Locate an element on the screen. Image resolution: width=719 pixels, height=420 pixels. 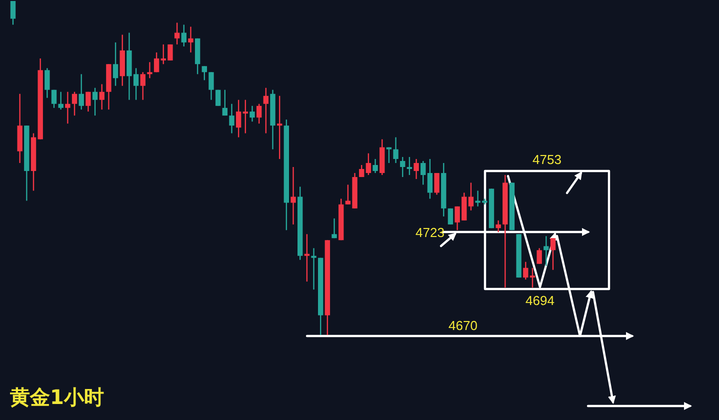
annotation: 4670 is located at coordinates (463, 325).